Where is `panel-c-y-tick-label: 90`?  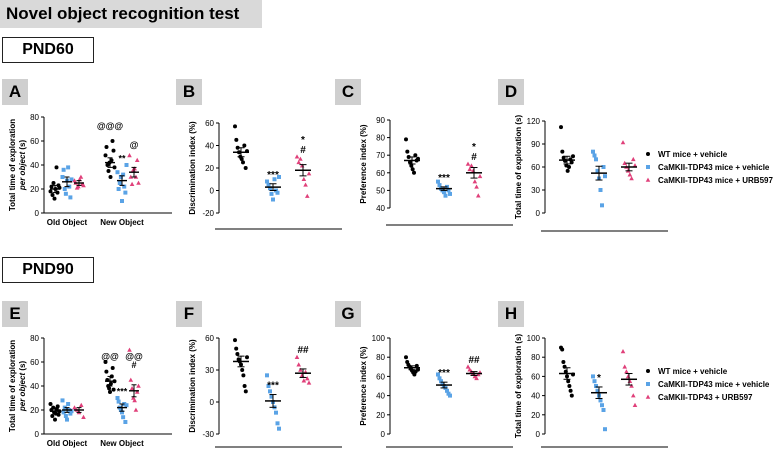
panel-c-y-tick-label: 90 is located at coordinates (380, 120).